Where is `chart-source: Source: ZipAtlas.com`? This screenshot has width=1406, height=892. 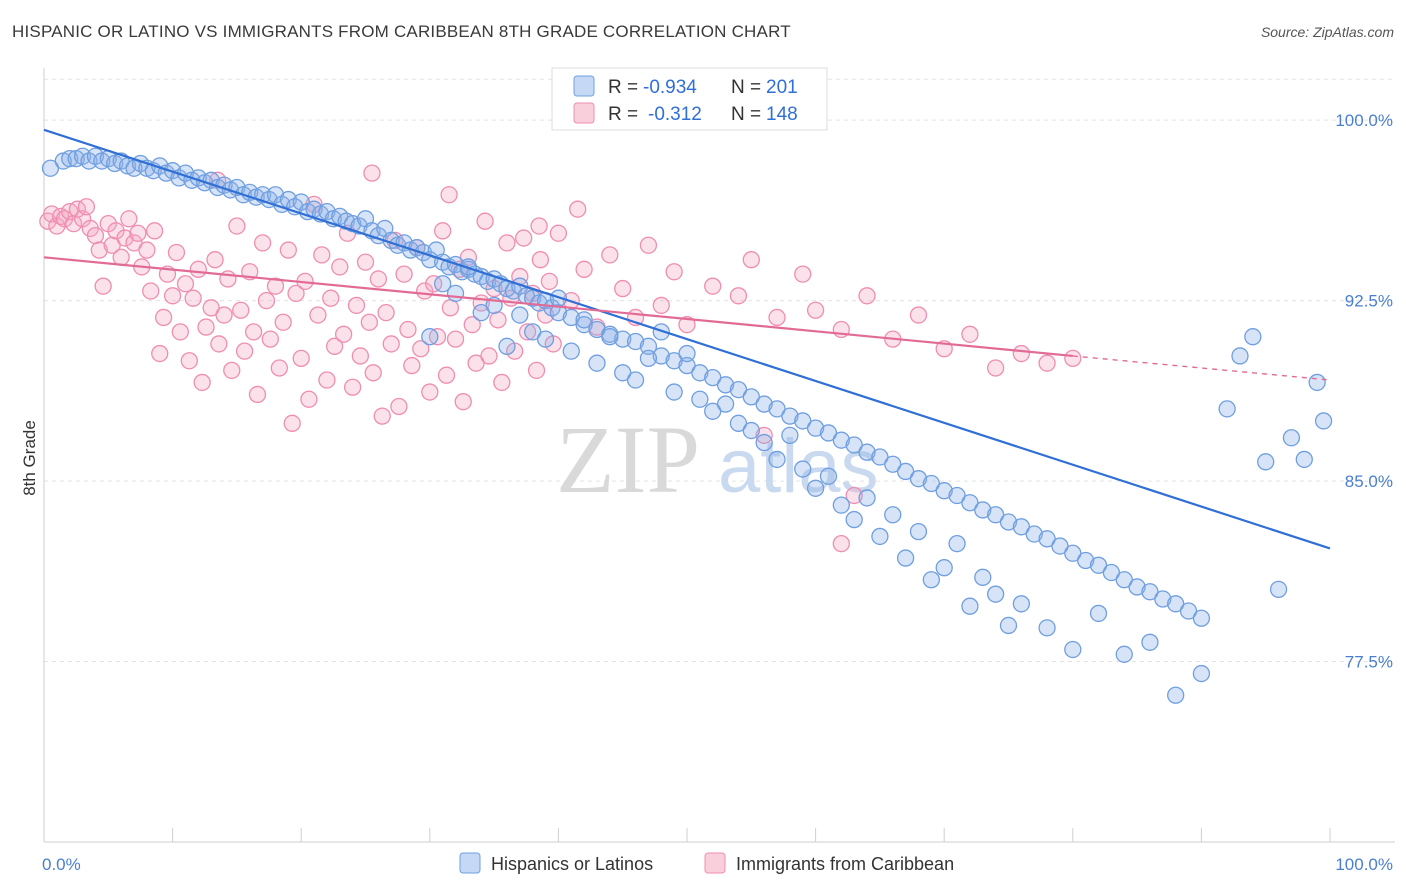 chart-source: Source: ZipAtlas.com is located at coordinates (1327, 32).